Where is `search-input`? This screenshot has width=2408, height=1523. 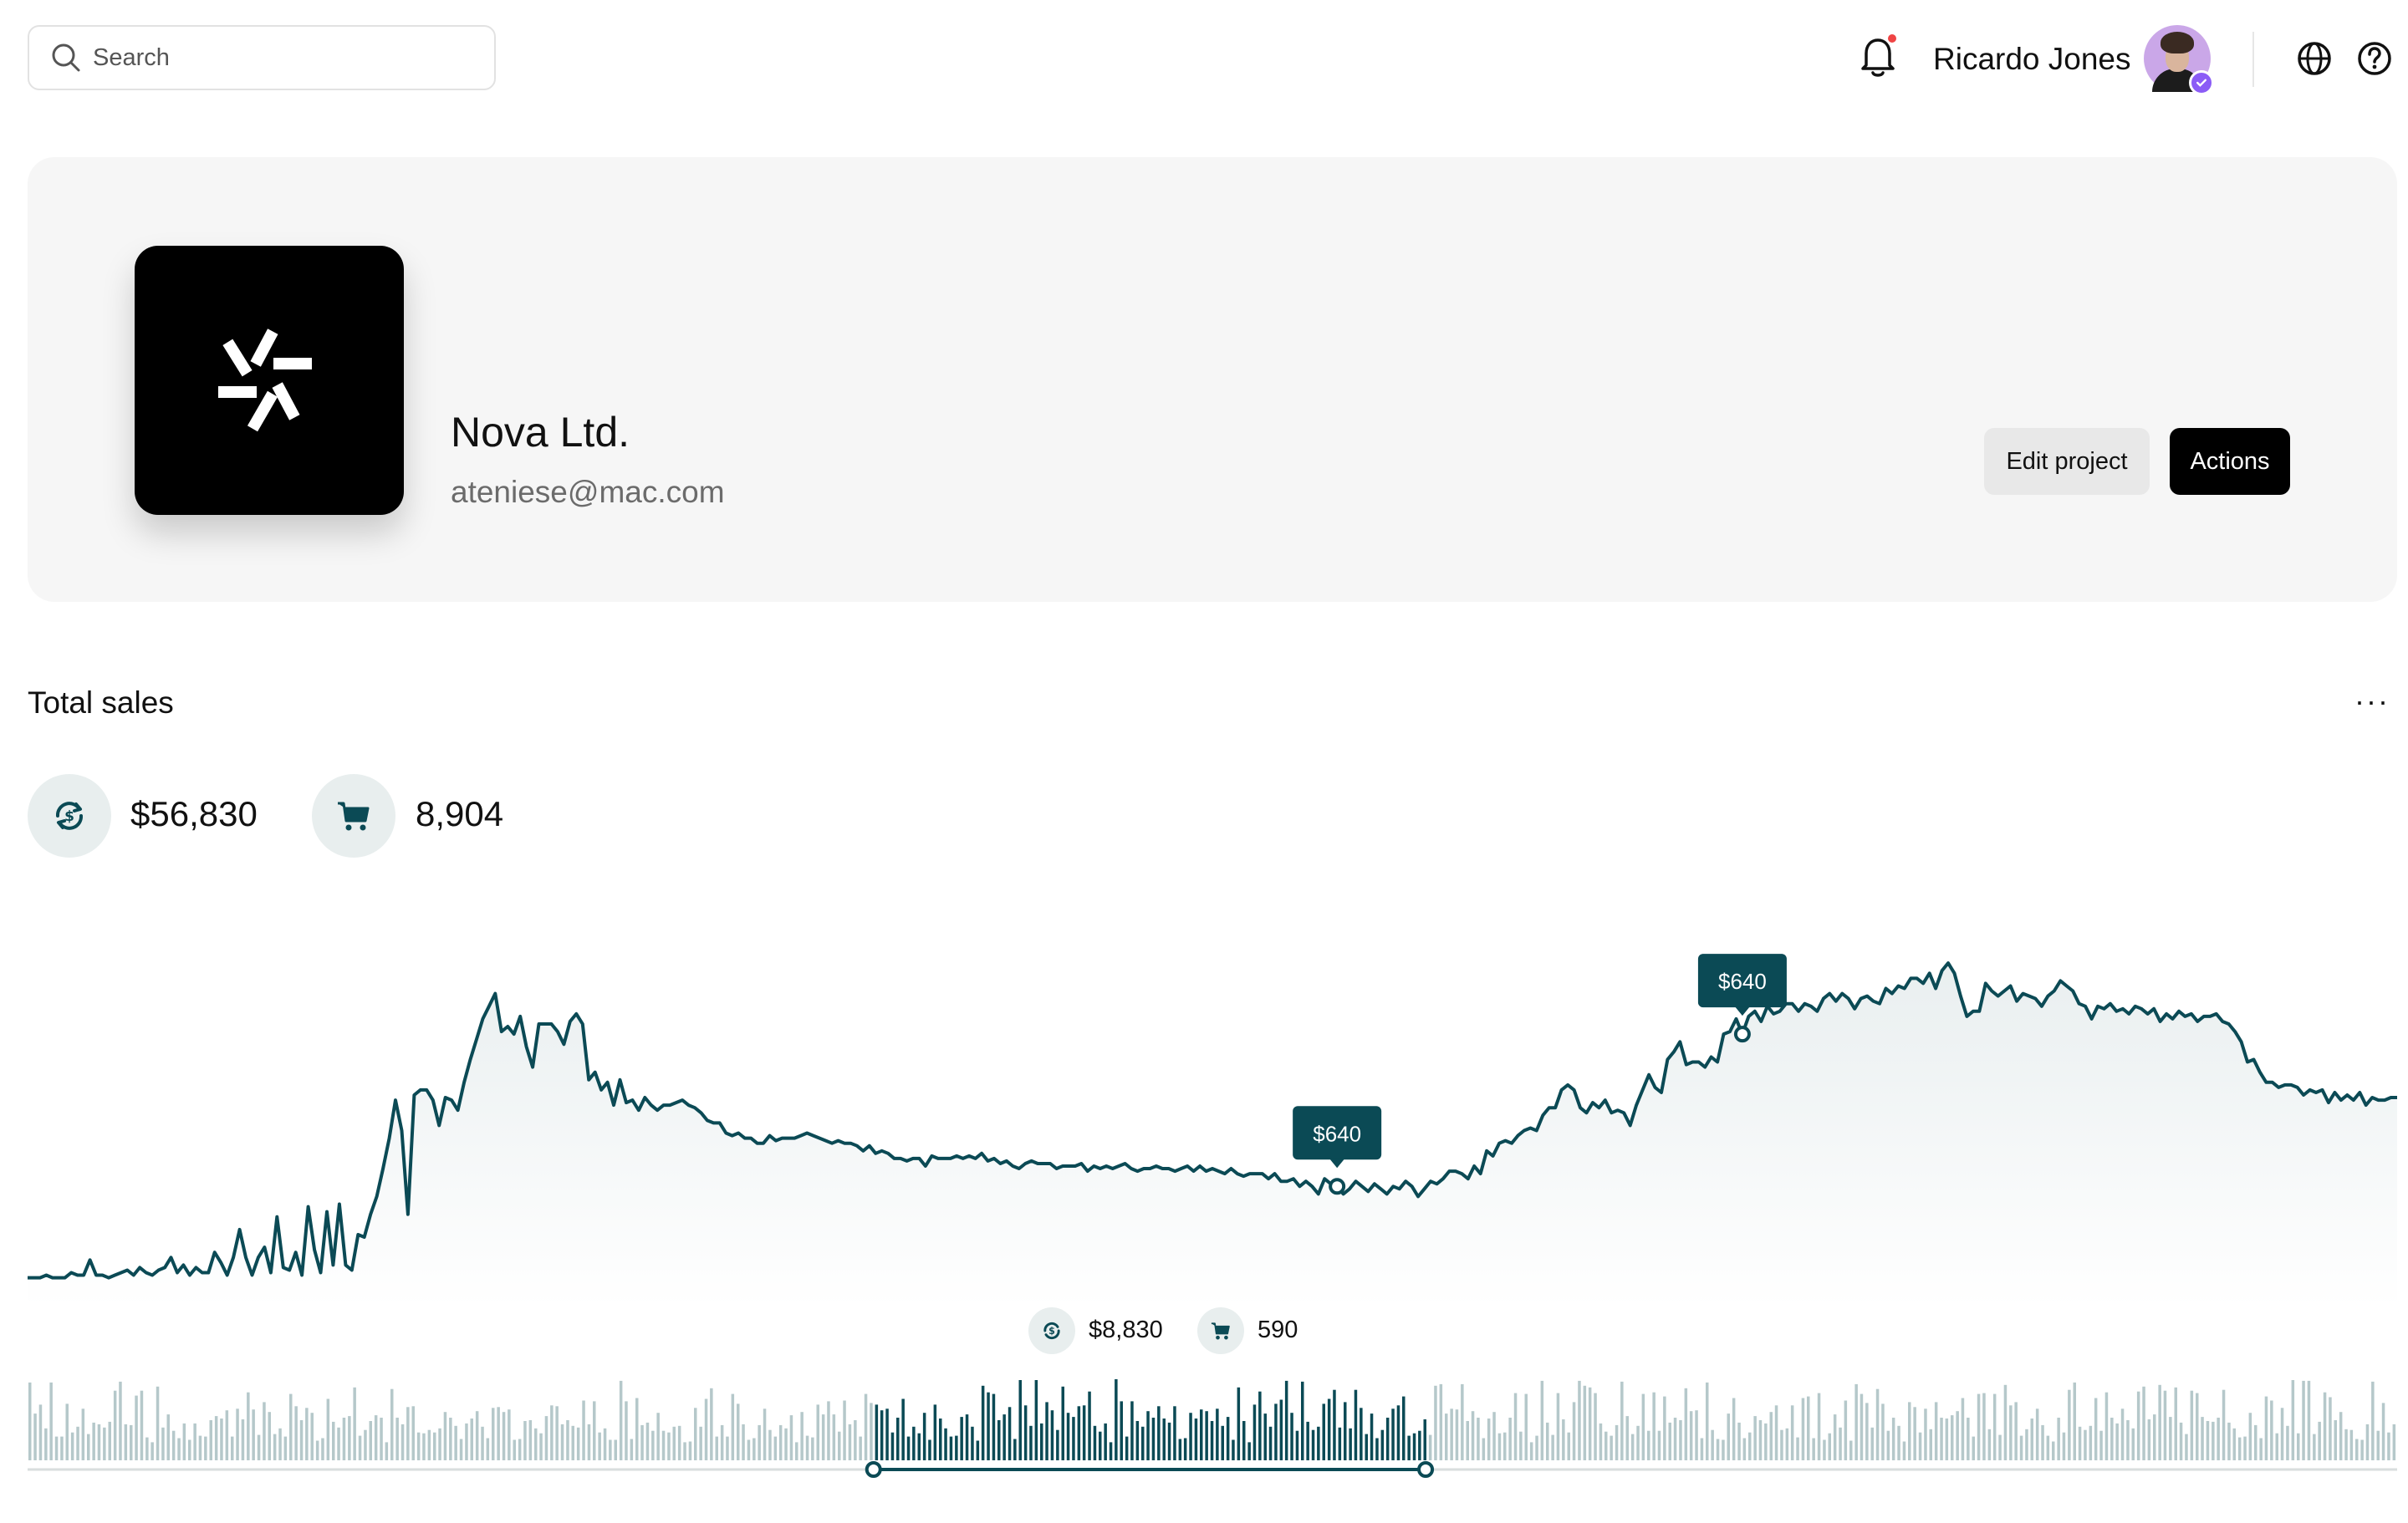 search-input is located at coordinates (285, 58).